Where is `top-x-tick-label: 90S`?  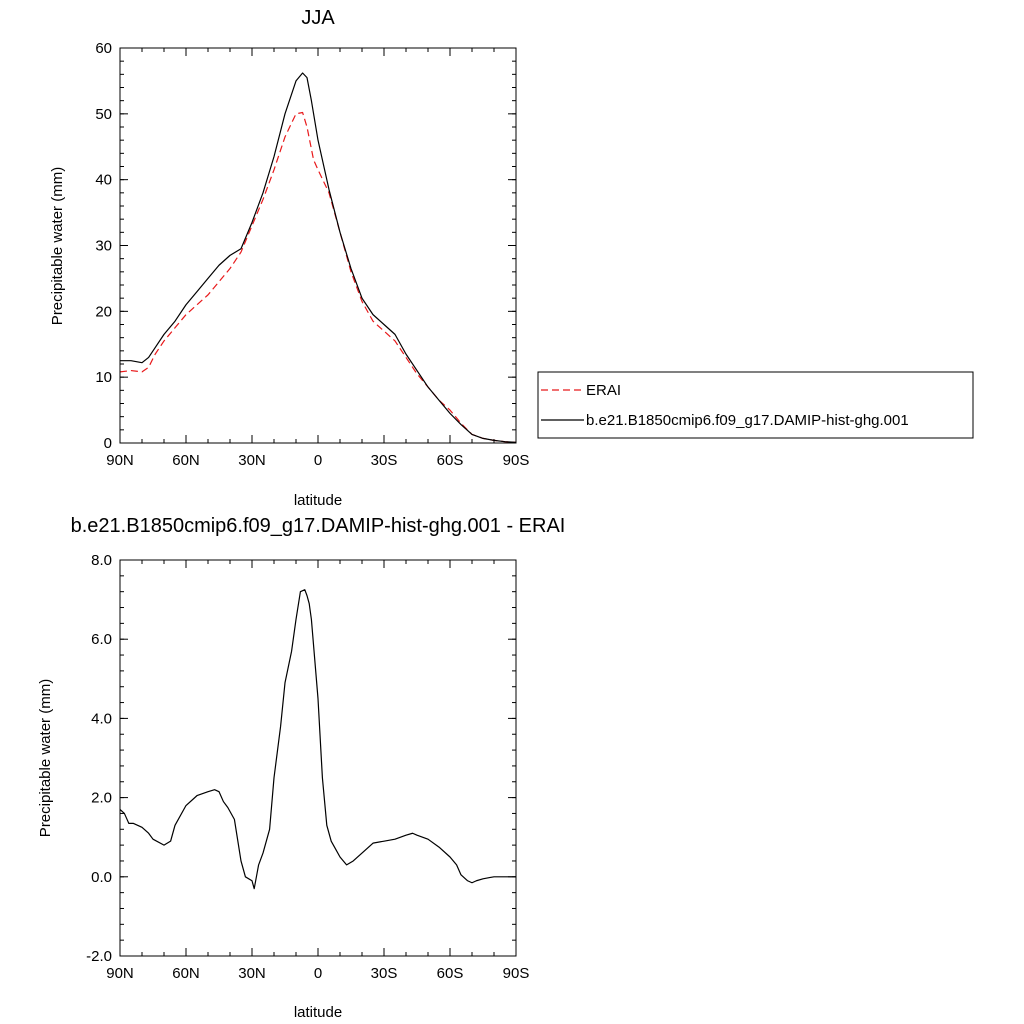 top-x-tick-label: 90S is located at coordinates (516, 460).